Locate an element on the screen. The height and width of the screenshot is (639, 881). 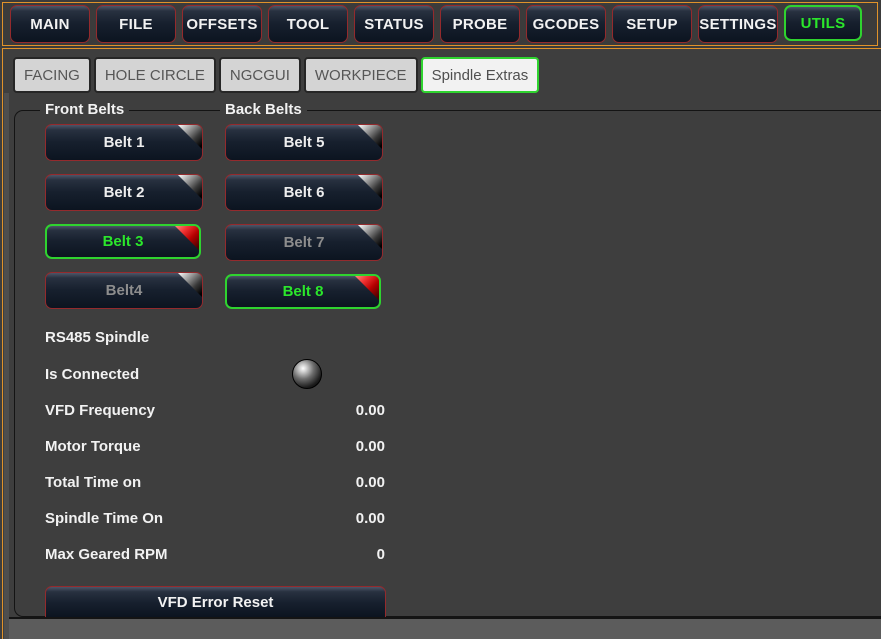
belt-button-label: Belt 3 is located at coordinates (123, 241).